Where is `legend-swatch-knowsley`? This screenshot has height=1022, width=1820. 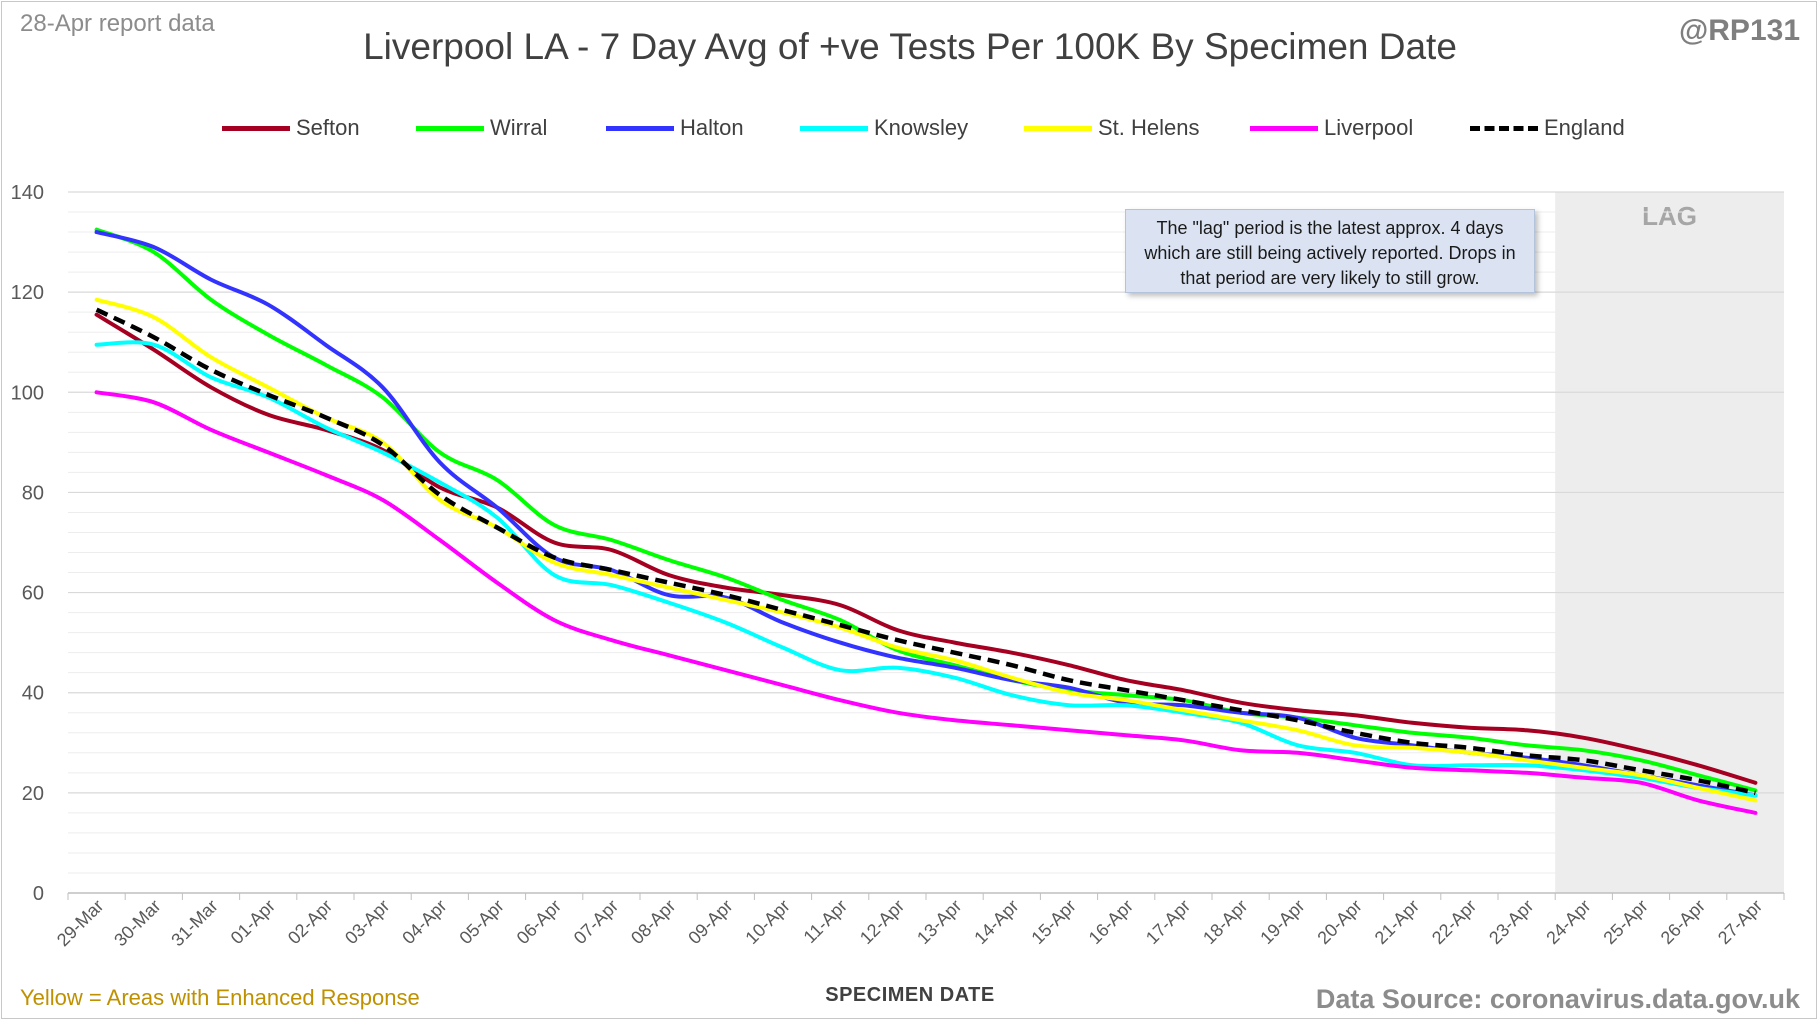
legend-swatch-knowsley is located at coordinates (834, 128).